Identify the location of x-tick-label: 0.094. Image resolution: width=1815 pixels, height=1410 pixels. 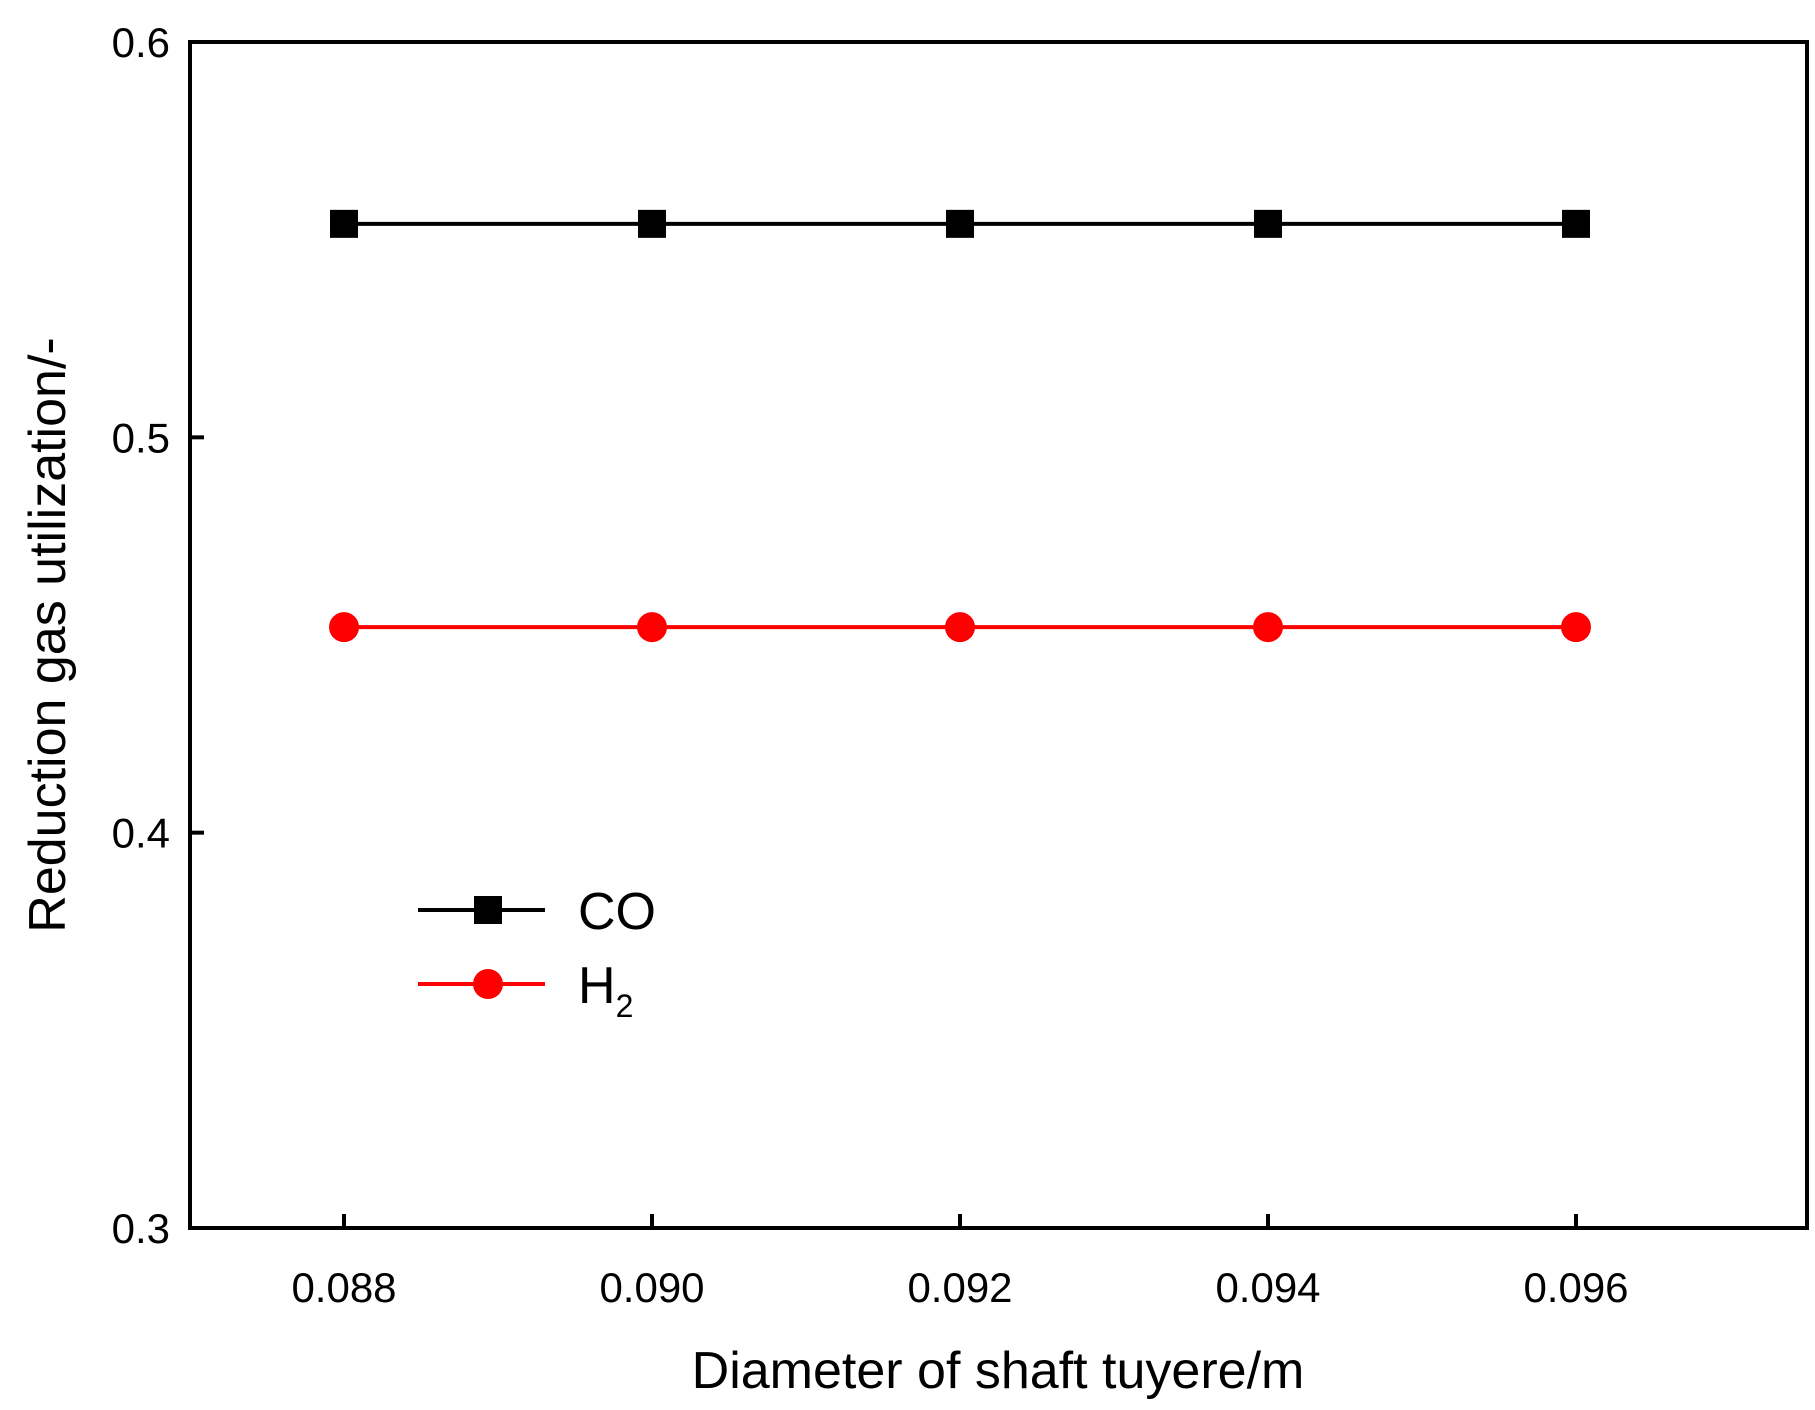
(1267, 1287).